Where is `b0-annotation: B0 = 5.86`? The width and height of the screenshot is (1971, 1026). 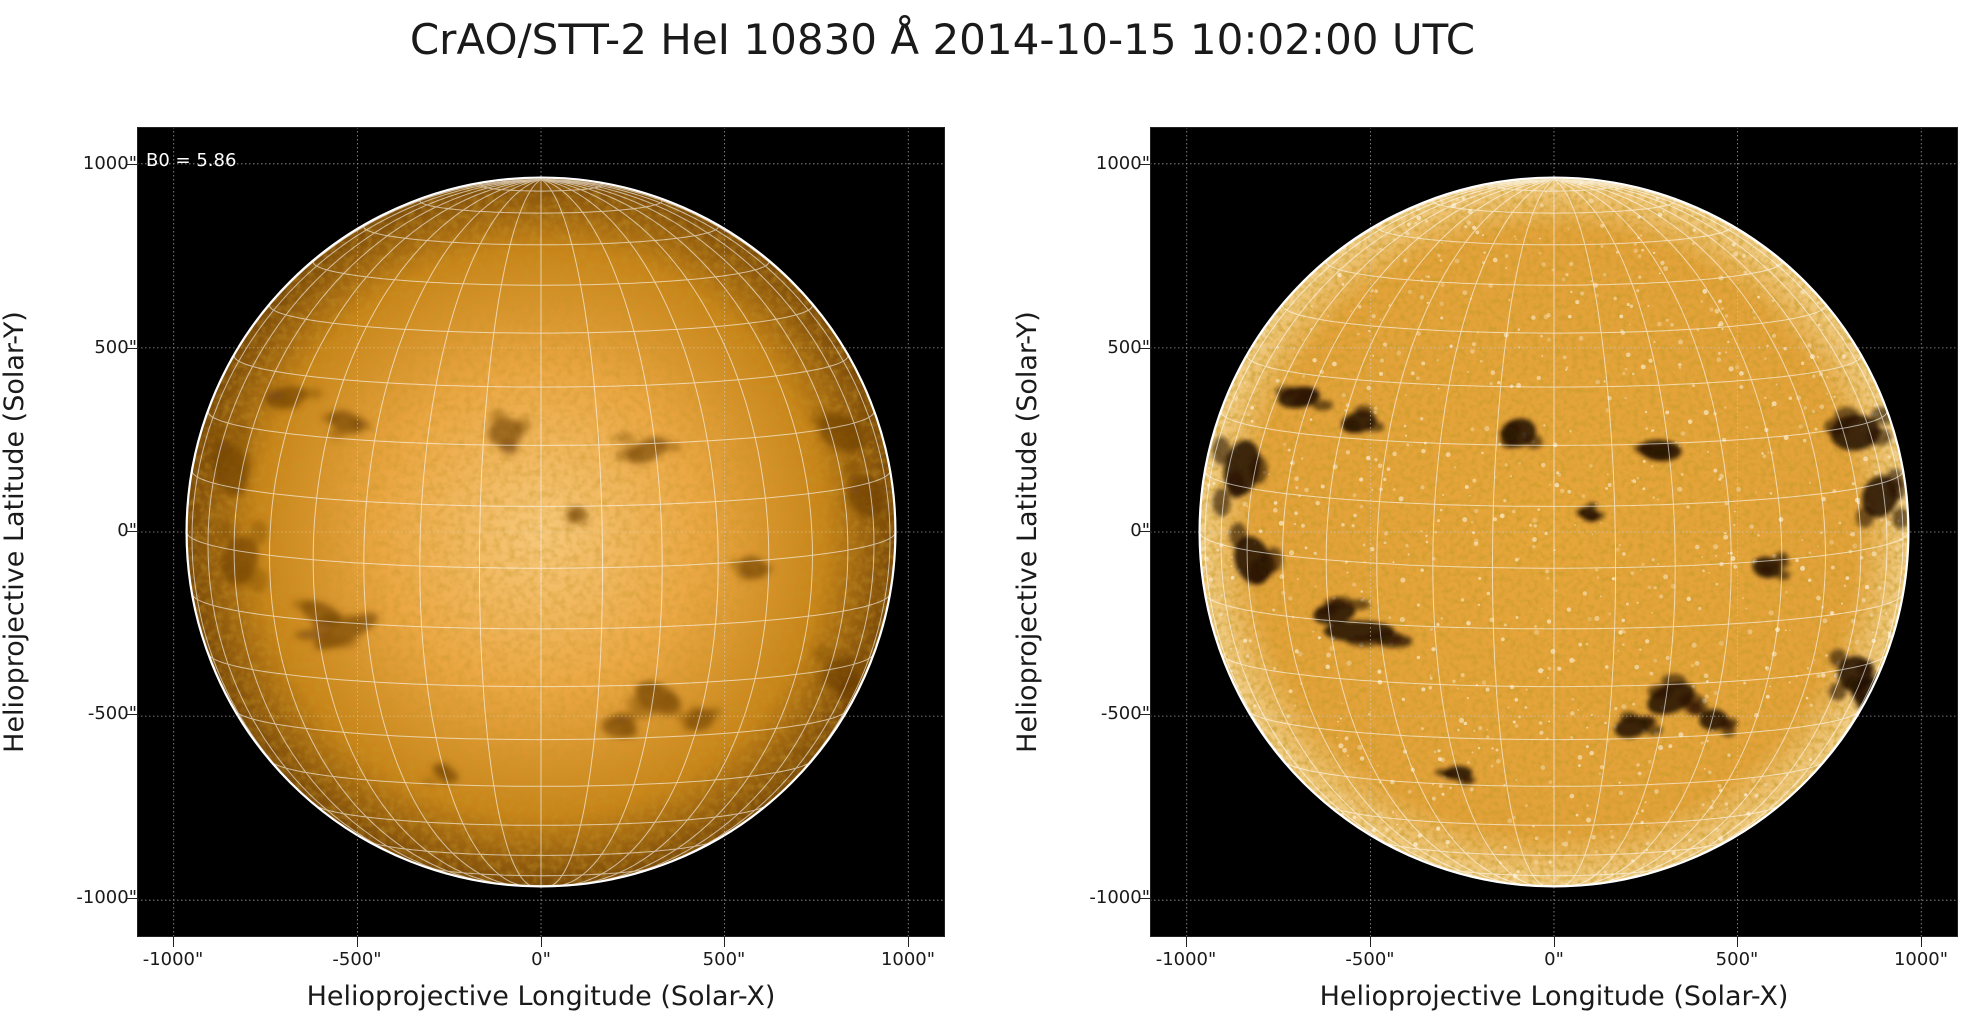
b0-annotation: B0 = 5.86 is located at coordinates (191, 160).